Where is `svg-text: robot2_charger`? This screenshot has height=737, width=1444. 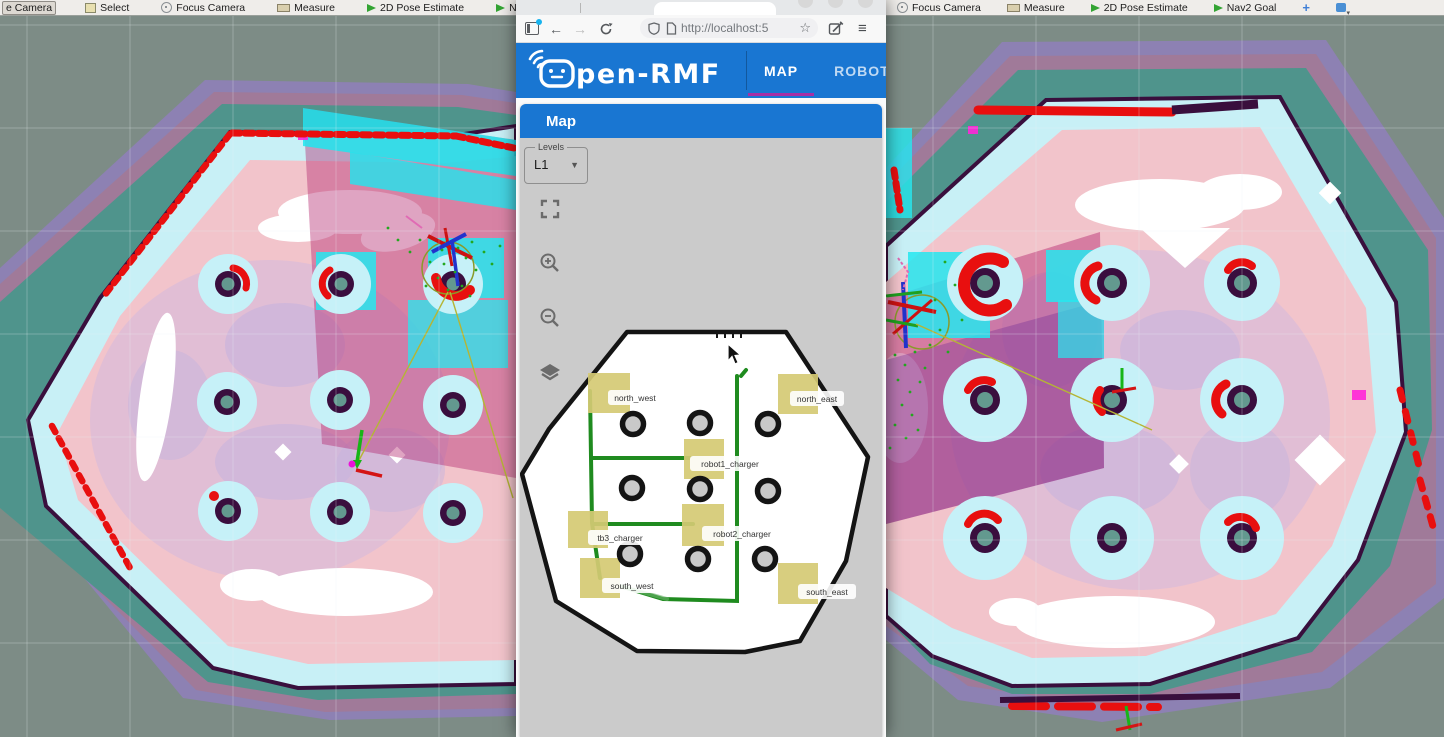 svg-text: robot2_charger is located at coordinates (742, 534).